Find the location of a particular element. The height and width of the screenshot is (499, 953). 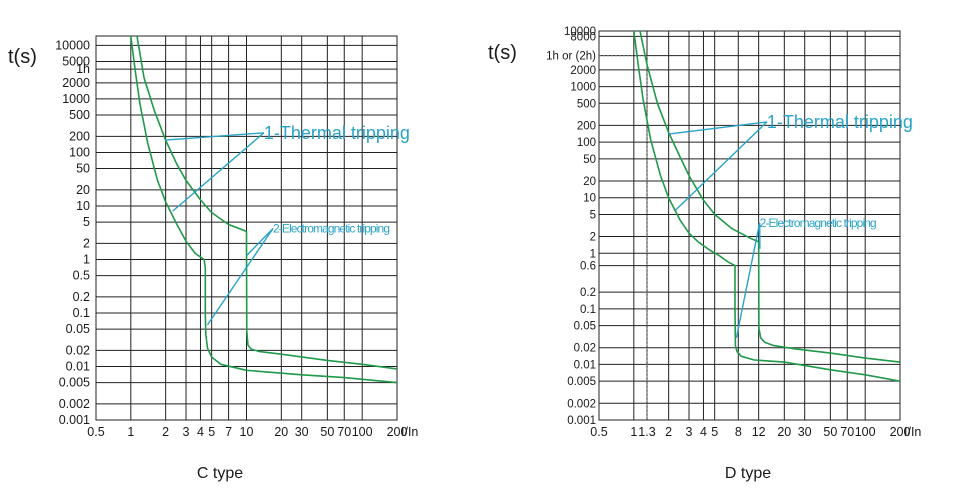

c-x-tick-label: 30 is located at coordinates (302, 432).